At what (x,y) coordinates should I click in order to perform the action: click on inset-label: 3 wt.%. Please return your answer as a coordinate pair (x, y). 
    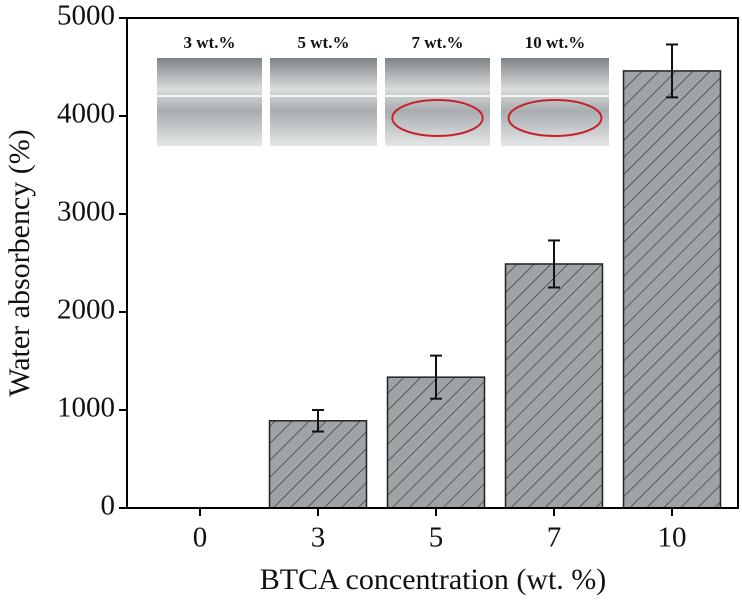
    Looking at the image, I should click on (210, 42).